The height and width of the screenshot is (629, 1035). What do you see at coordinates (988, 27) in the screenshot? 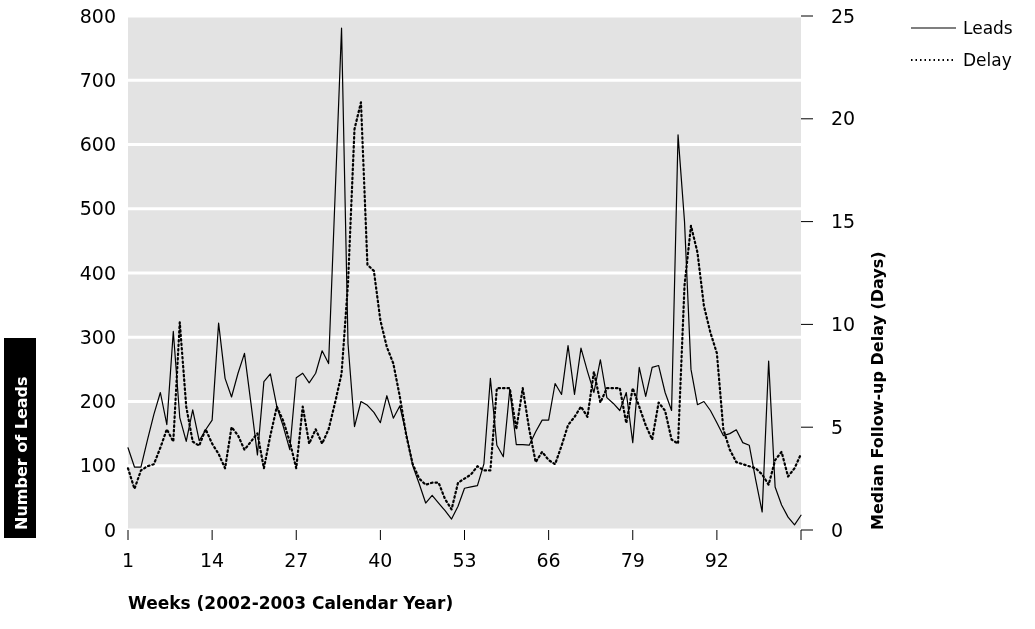
I see `legend-label: Leads` at bounding box center [988, 27].